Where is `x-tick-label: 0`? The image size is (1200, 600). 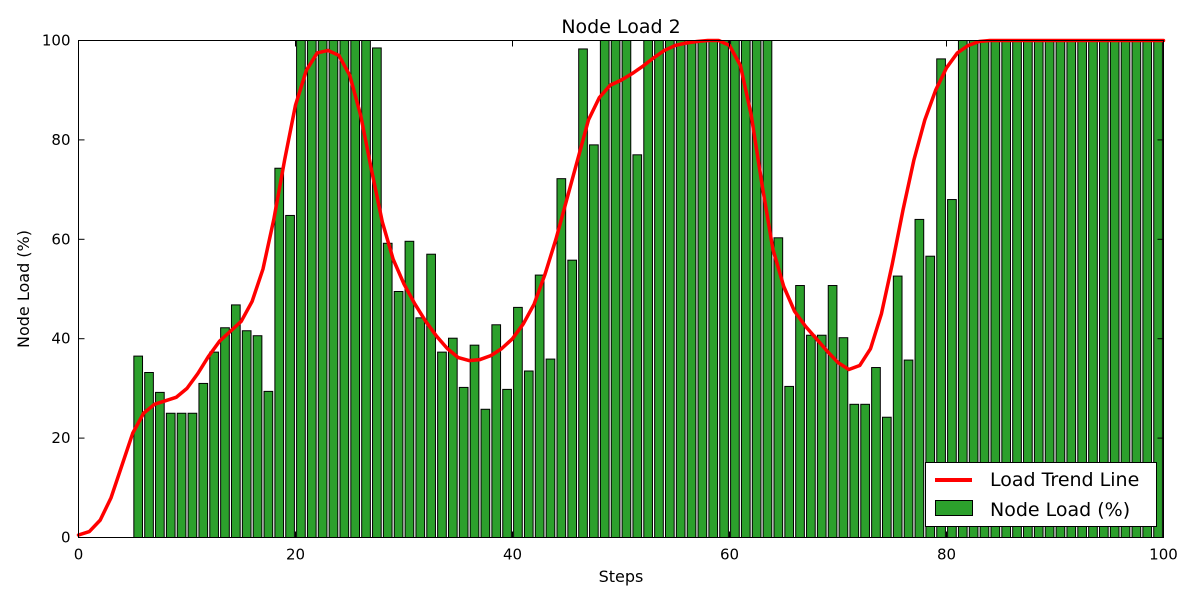 x-tick-label: 0 is located at coordinates (79, 555).